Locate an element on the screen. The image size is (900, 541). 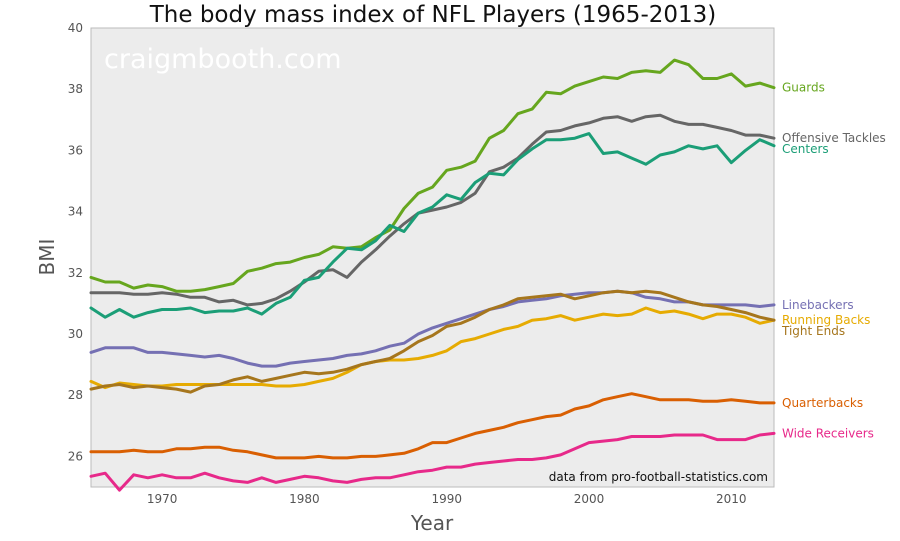
series-label-guards: Guards is located at coordinates (803, 88).